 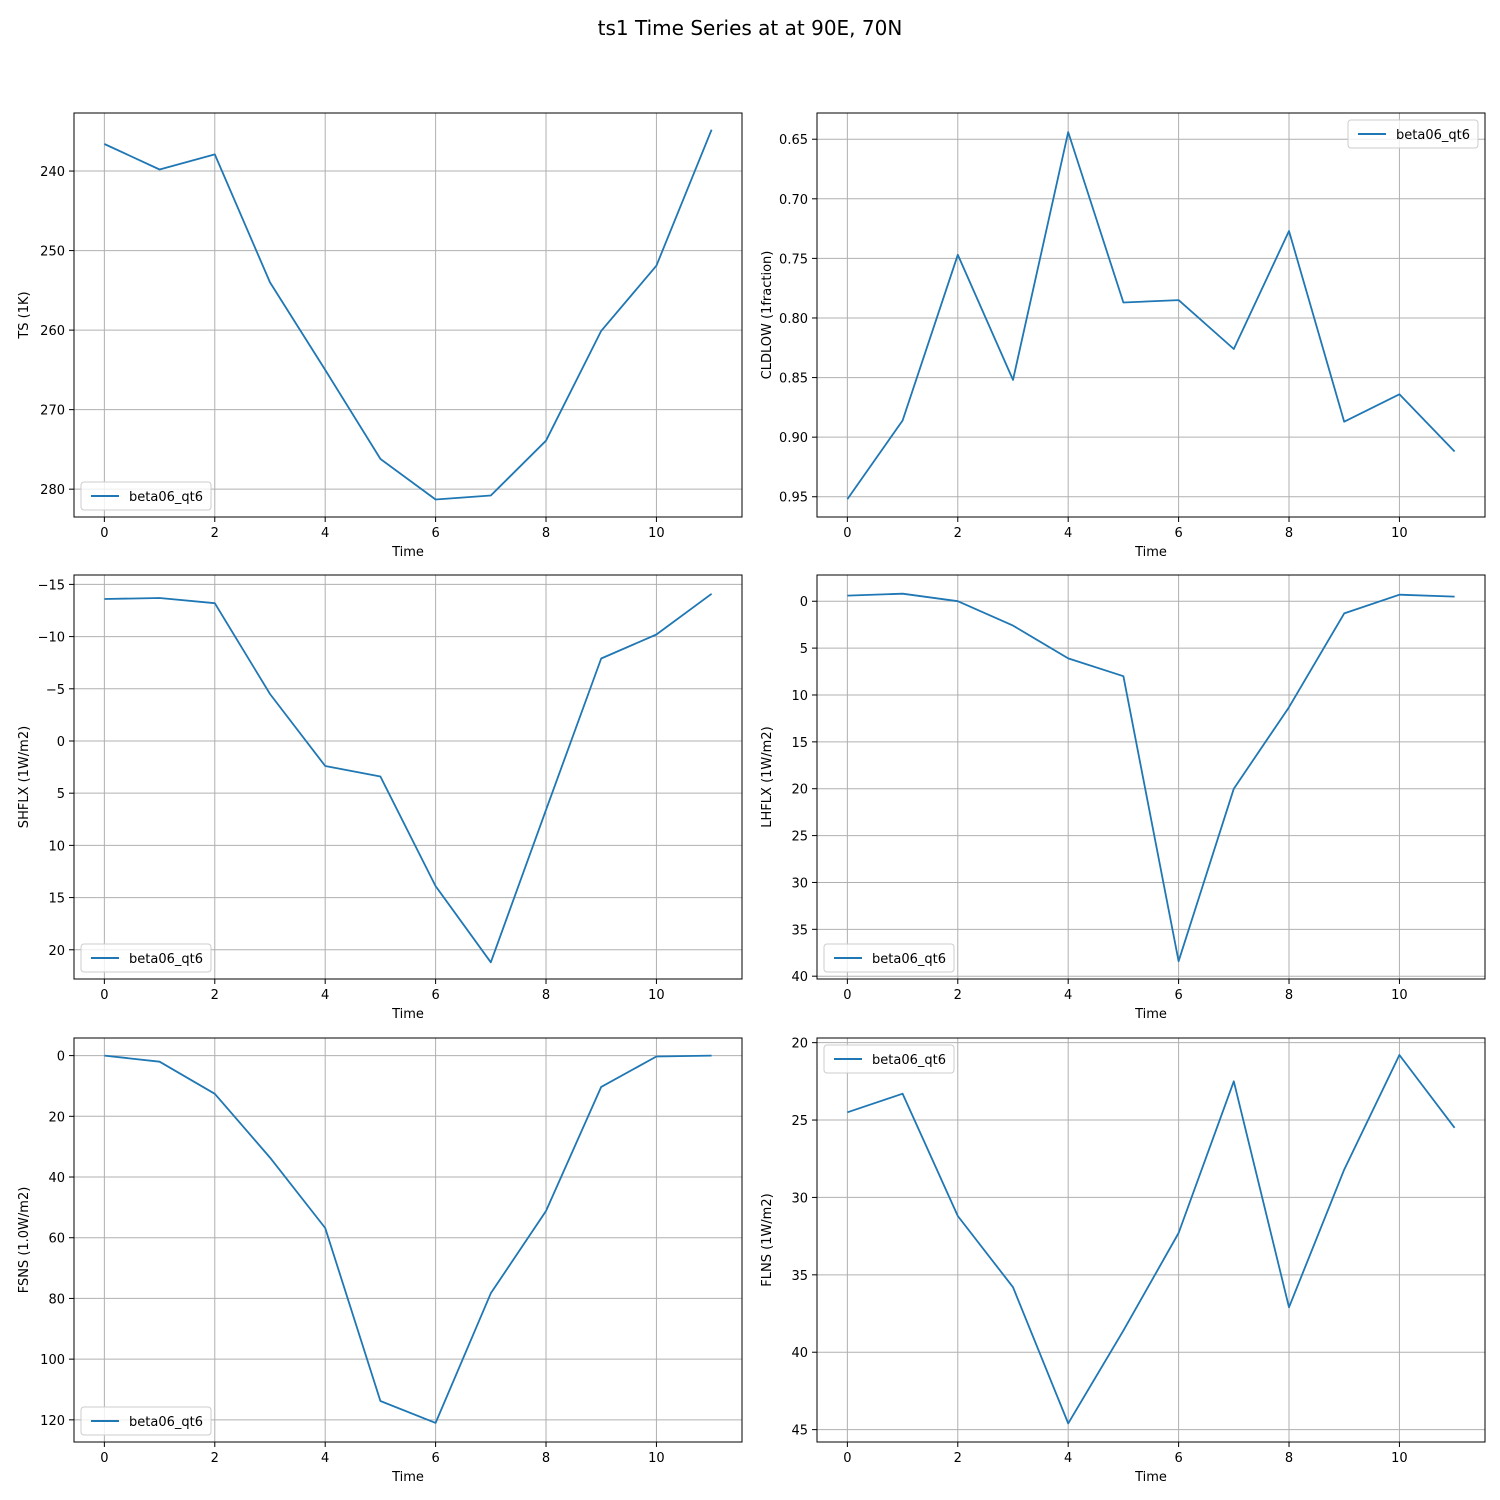 I want to click on y-tick-label: −15, so click(x=51, y=585).